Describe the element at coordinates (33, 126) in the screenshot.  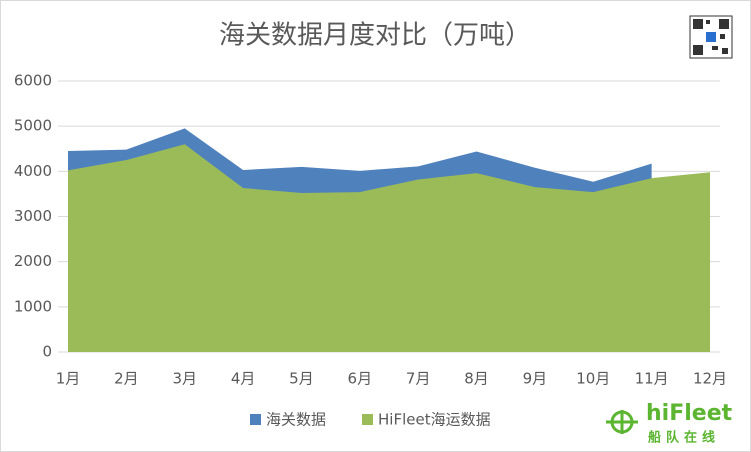
I see `y-tick-label: 5000` at that location.